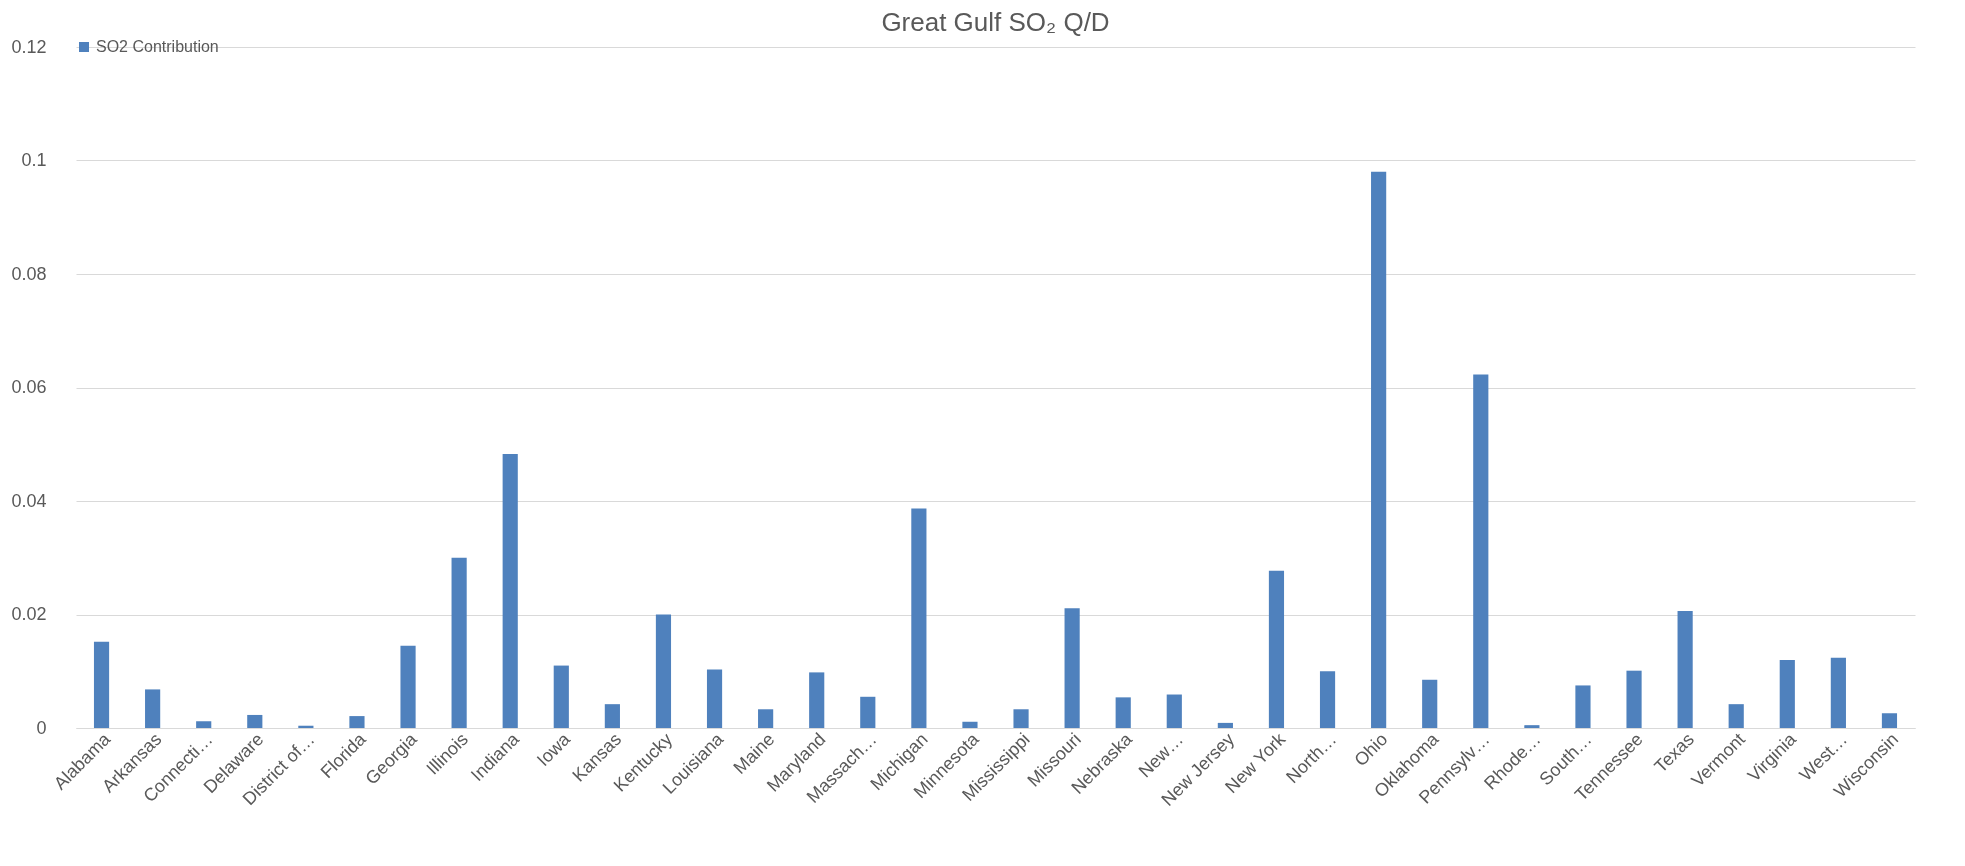 The image size is (1965, 866). What do you see at coordinates (29, 273) in the screenshot?
I see `y-tick-label: 0.08` at bounding box center [29, 273].